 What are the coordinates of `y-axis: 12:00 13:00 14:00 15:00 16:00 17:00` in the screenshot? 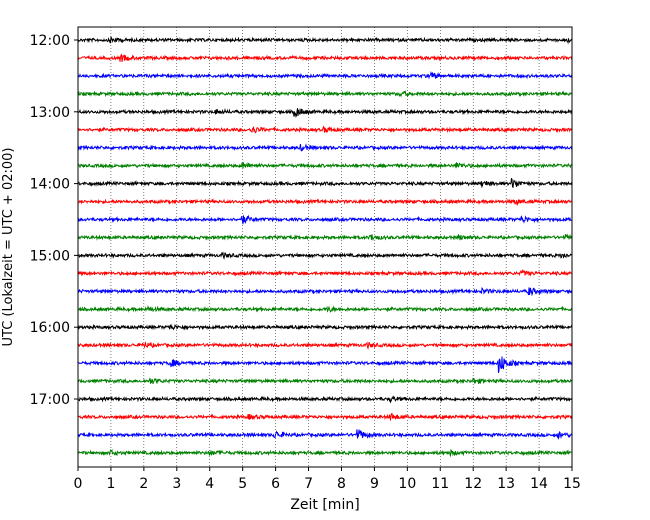 It's located at (54, 220).